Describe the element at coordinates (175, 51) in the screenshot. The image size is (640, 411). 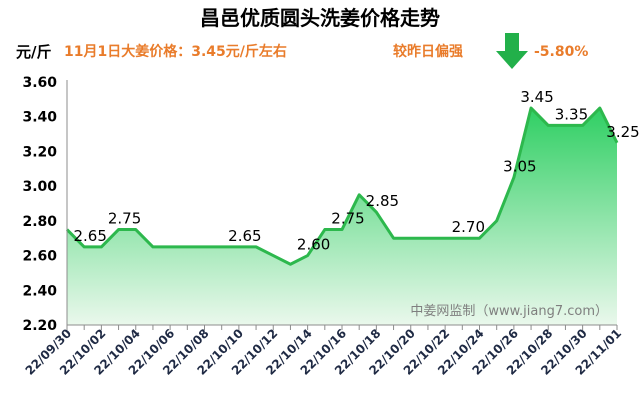
I see `price-note: 11月1日大姜价格：3.45元/斤左右` at that location.